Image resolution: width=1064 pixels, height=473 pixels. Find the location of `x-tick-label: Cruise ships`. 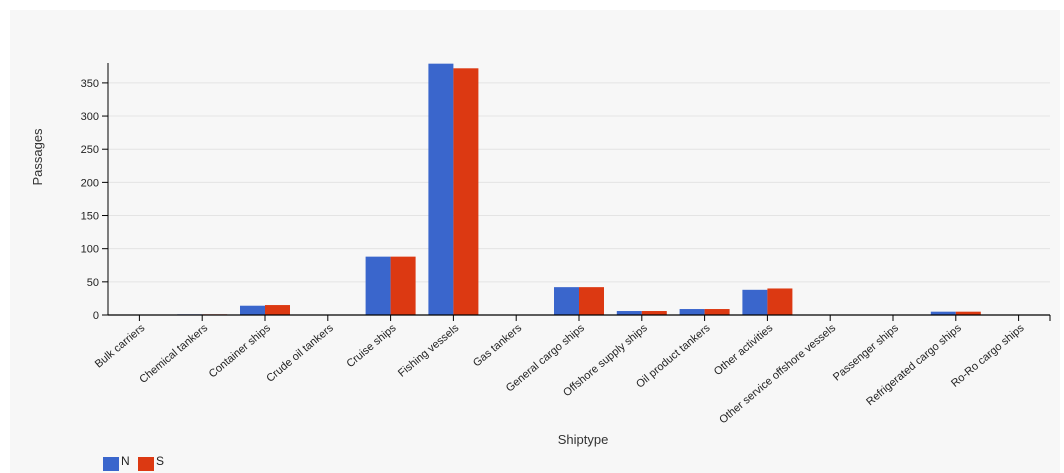

x-tick-label: Cruise ships is located at coordinates (371, 346).